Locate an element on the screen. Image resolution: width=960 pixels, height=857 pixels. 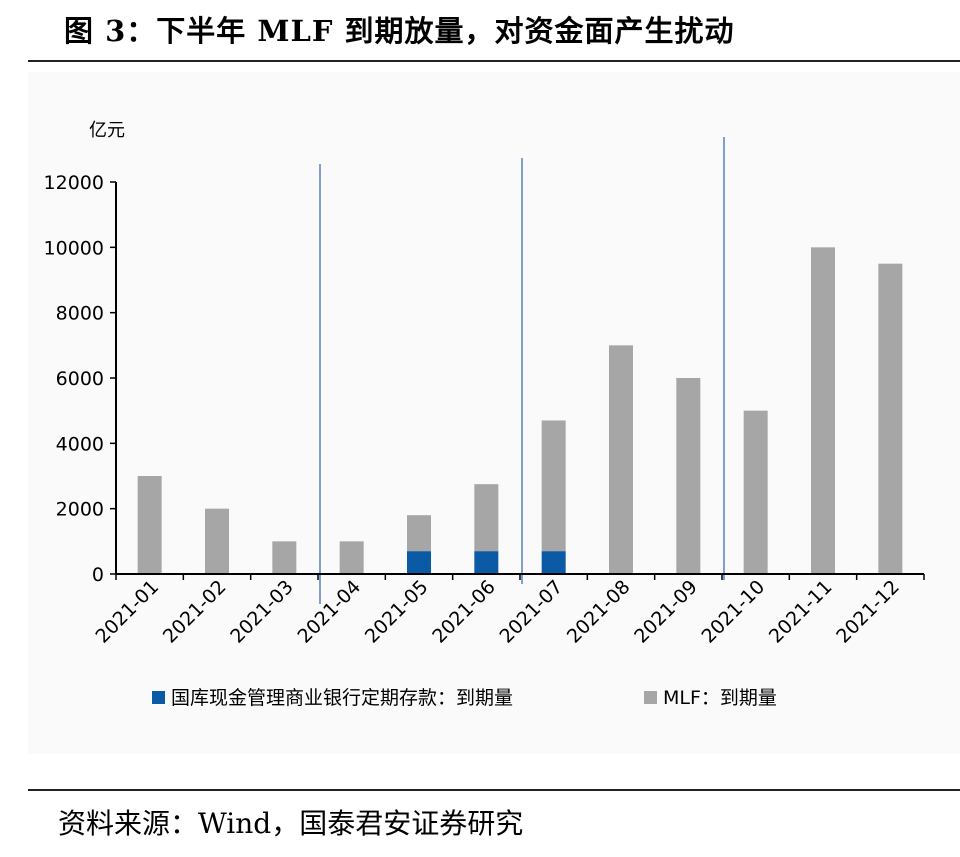
x-tick-label: 2021-07 is located at coordinates (532, 612).